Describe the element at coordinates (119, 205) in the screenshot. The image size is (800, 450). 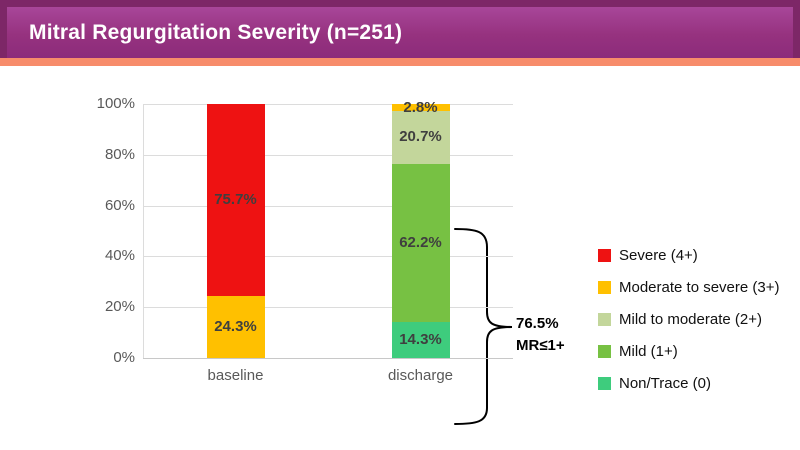
I see `y-axis-tick-label: 60%` at that location.